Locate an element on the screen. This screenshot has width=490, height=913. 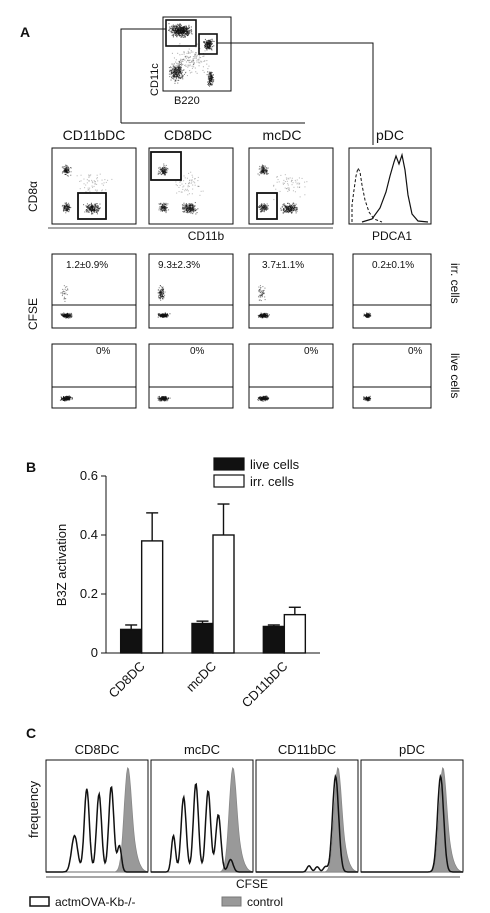
pct-irr-mcdc: 3.7±1.1% is located at coordinates (283, 265).